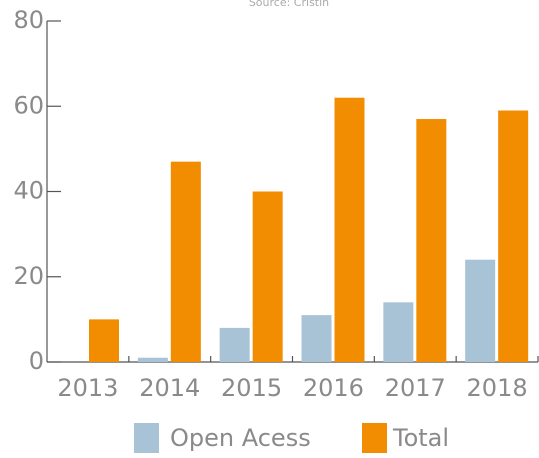 The image size is (539, 458). Describe the element at coordinates (333, 388) in the screenshot. I see `x-tick-label: 2016` at that location.